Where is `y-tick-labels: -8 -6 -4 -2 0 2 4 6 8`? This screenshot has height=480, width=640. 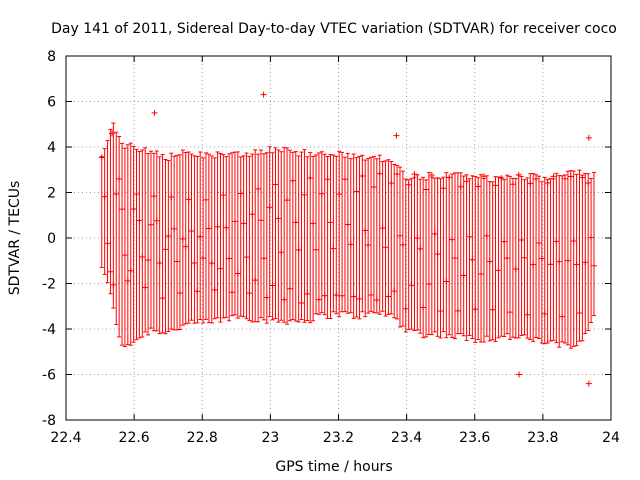
y-tick-labels: -8 -6 -4 -2 0 2 4 6 8 is located at coordinates (49, 239).